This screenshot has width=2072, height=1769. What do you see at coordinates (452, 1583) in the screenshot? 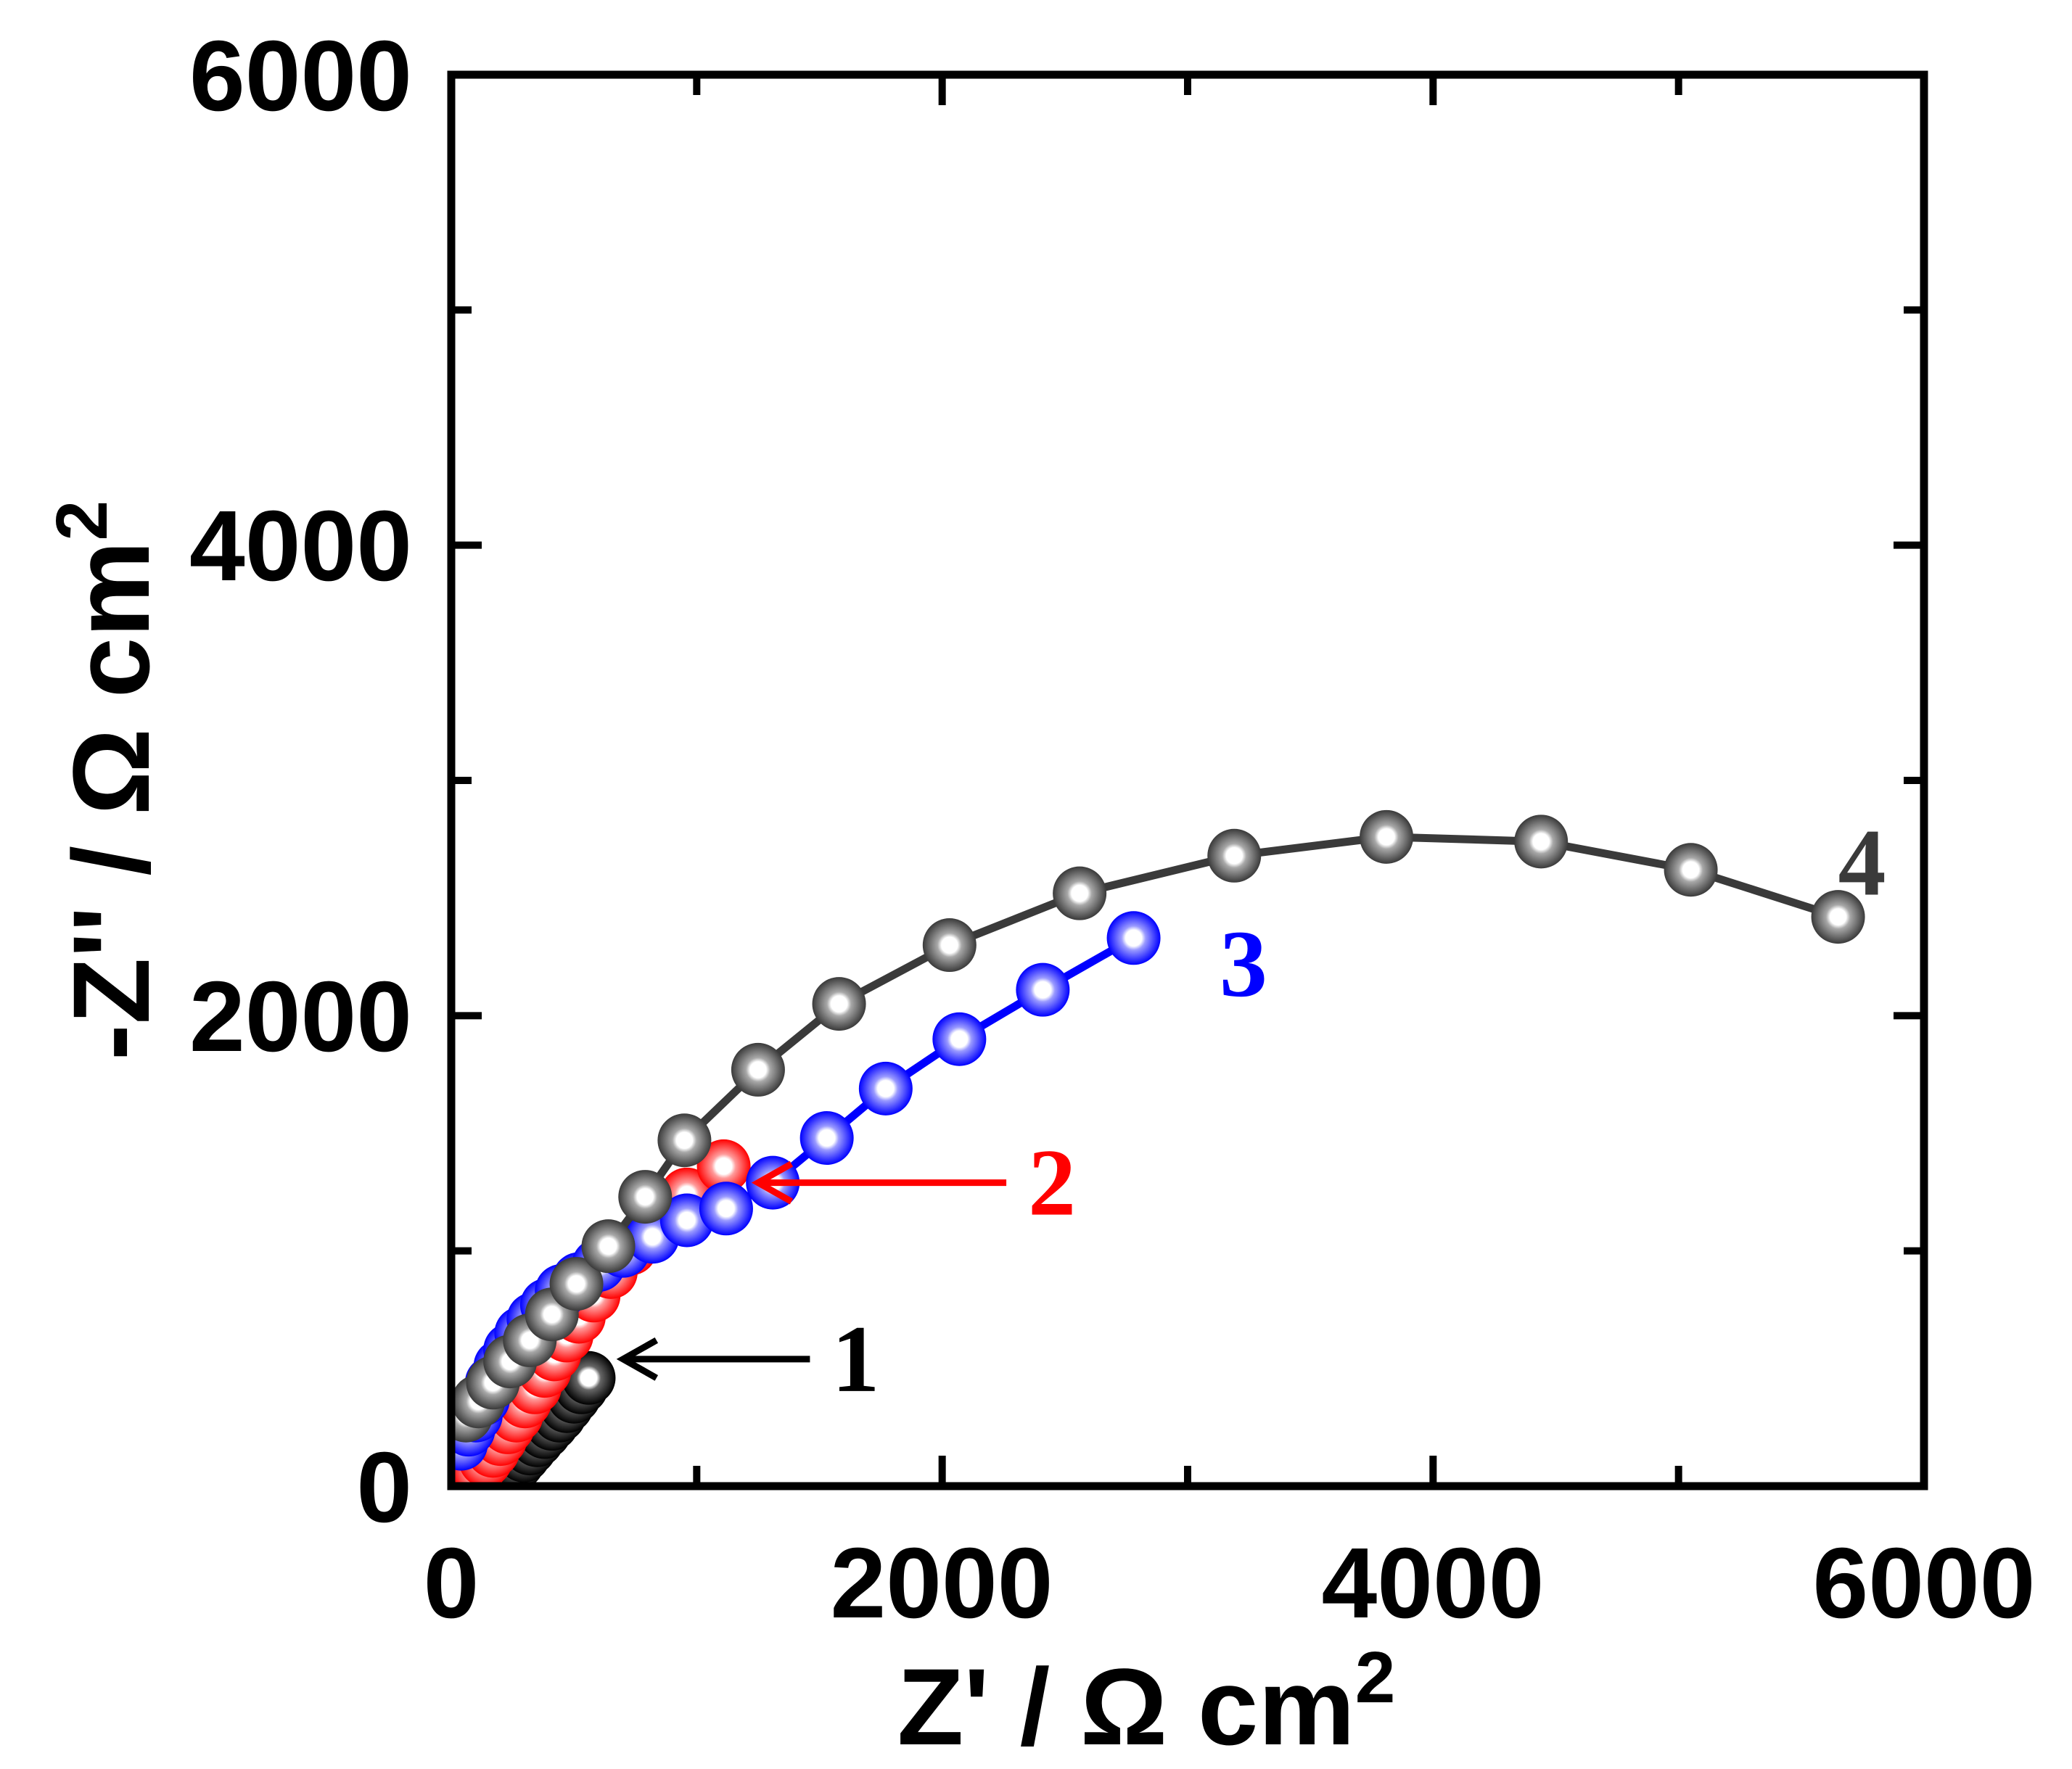
I see `x-tick-label-0: 0` at bounding box center [452, 1583].